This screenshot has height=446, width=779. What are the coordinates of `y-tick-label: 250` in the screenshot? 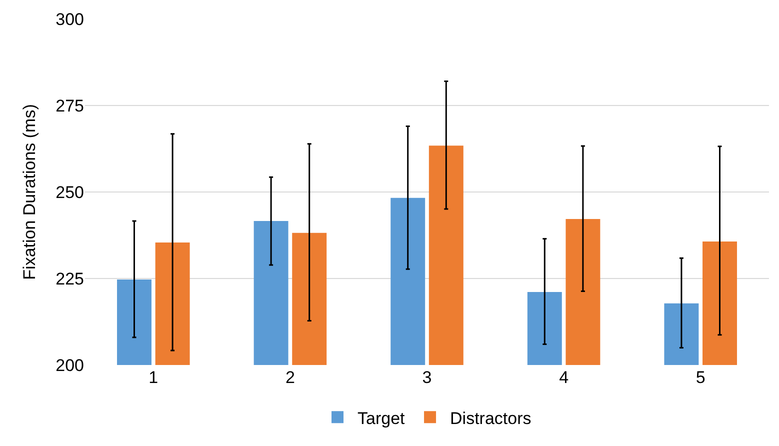 It's located at (70, 192).